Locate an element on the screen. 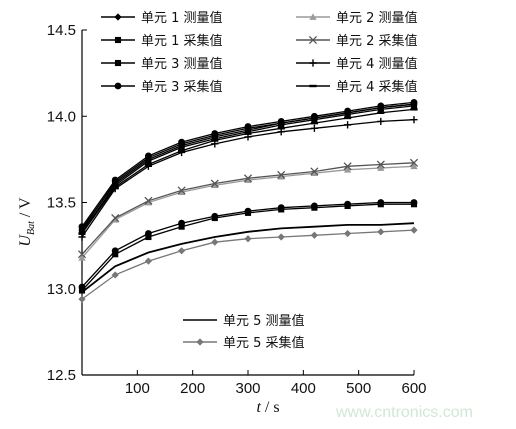  legend-item: 单元 3 采集值 is located at coordinates (162, 87).